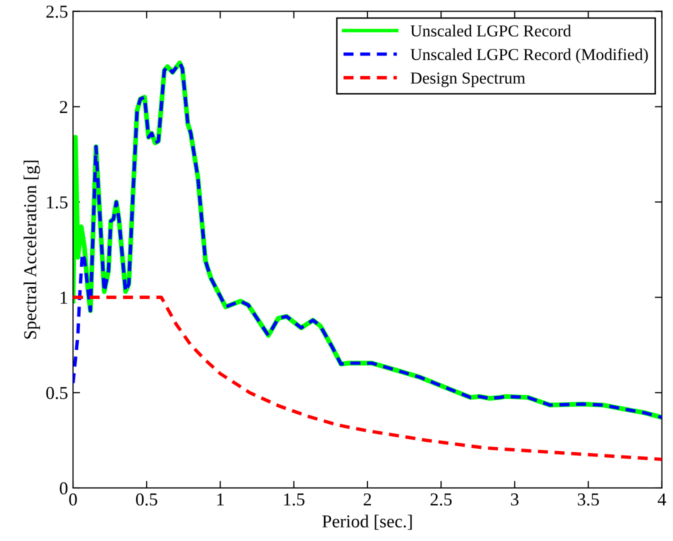  What do you see at coordinates (32, 249) in the screenshot?
I see `y-axis-title: Spectral Acceleration [g]` at bounding box center [32, 249].